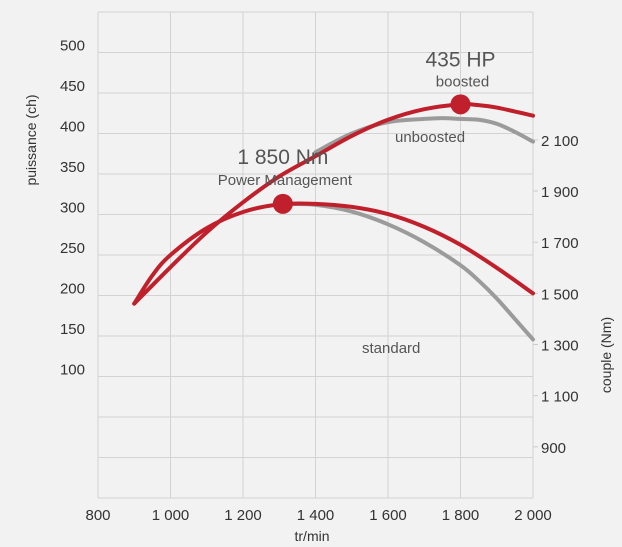  What do you see at coordinates (533, 515) in the screenshot?
I see `x-tick-label: 2 000` at bounding box center [533, 515].